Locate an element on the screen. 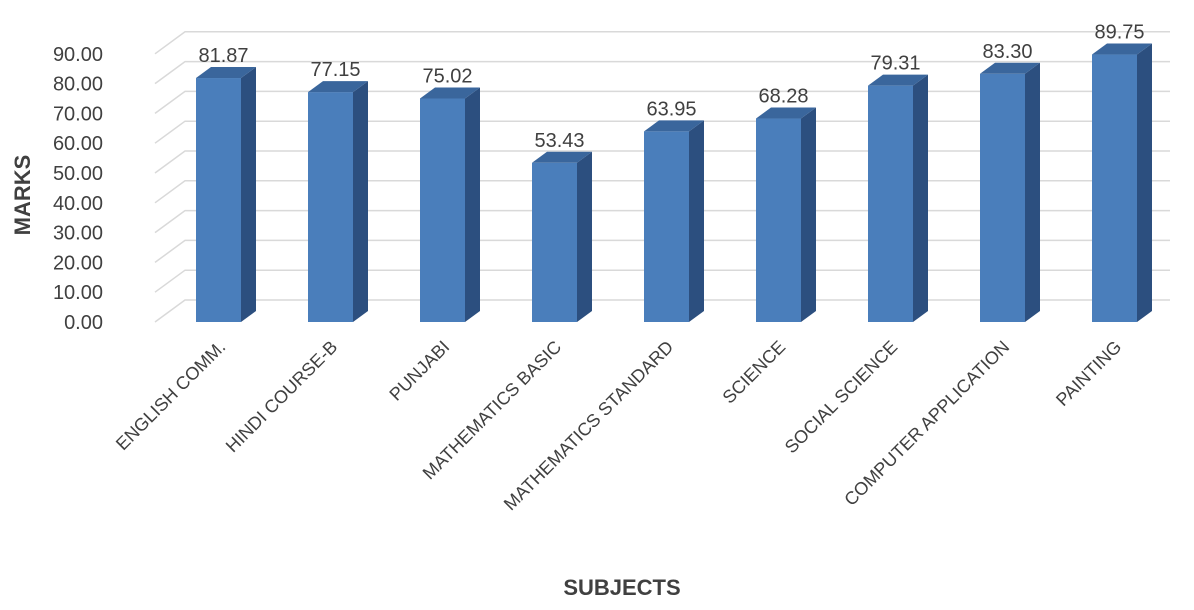 The height and width of the screenshot is (610, 1194). x-tick-label: ENGLISH COMM. is located at coordinates (170, 395).